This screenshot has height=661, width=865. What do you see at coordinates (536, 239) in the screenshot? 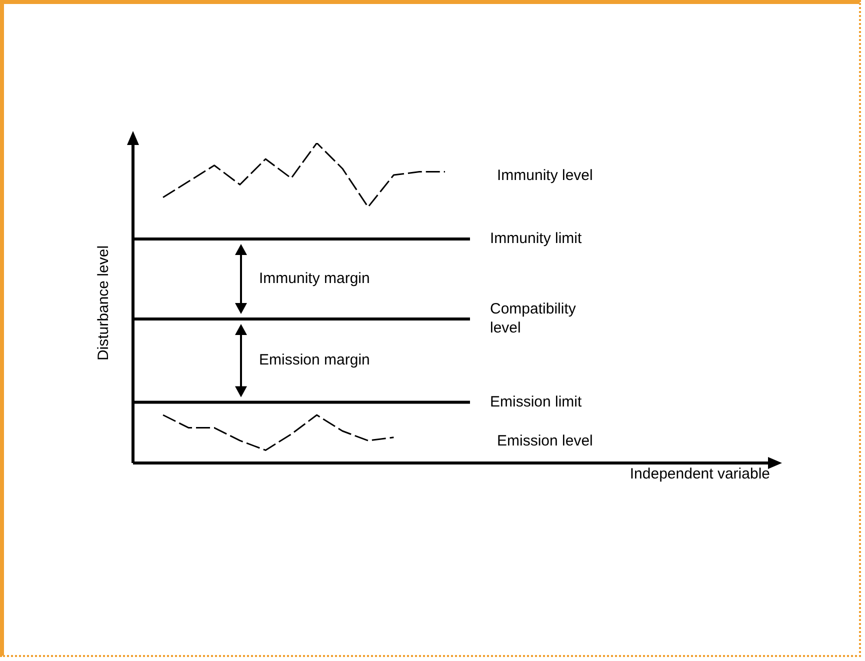
I see `ref-line-label: Immunity limit` at bounding box center [536, 239].